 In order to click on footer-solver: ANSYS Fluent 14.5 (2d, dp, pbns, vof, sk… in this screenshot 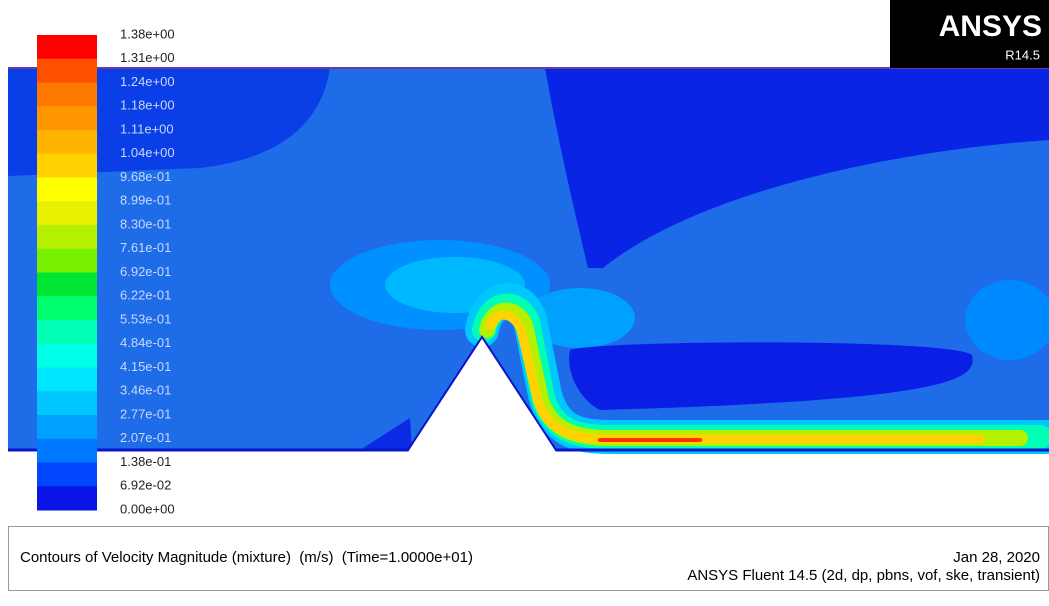, I will do `click(863, 575)`.